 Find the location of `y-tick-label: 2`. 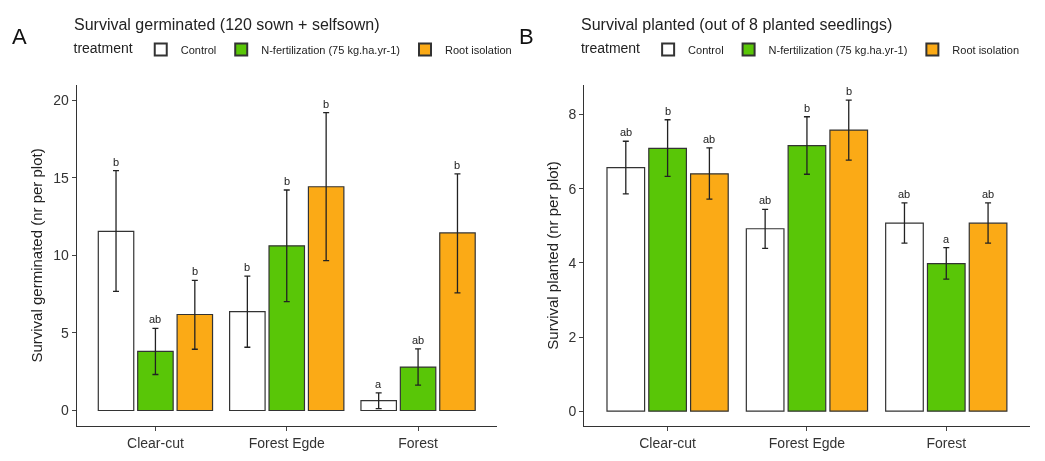

y-tick-label: 2 is located at coordinates (572, 336).